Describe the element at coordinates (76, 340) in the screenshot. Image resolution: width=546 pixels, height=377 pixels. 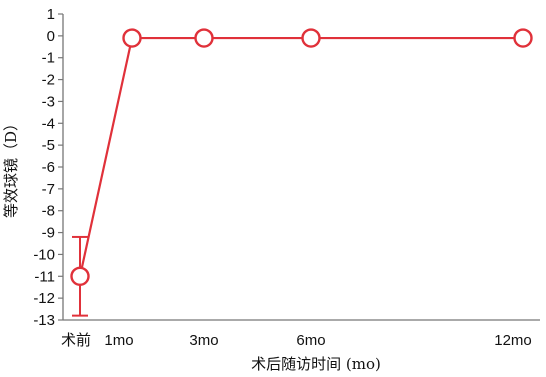
I see `x-tick-label: 术前` at that location.